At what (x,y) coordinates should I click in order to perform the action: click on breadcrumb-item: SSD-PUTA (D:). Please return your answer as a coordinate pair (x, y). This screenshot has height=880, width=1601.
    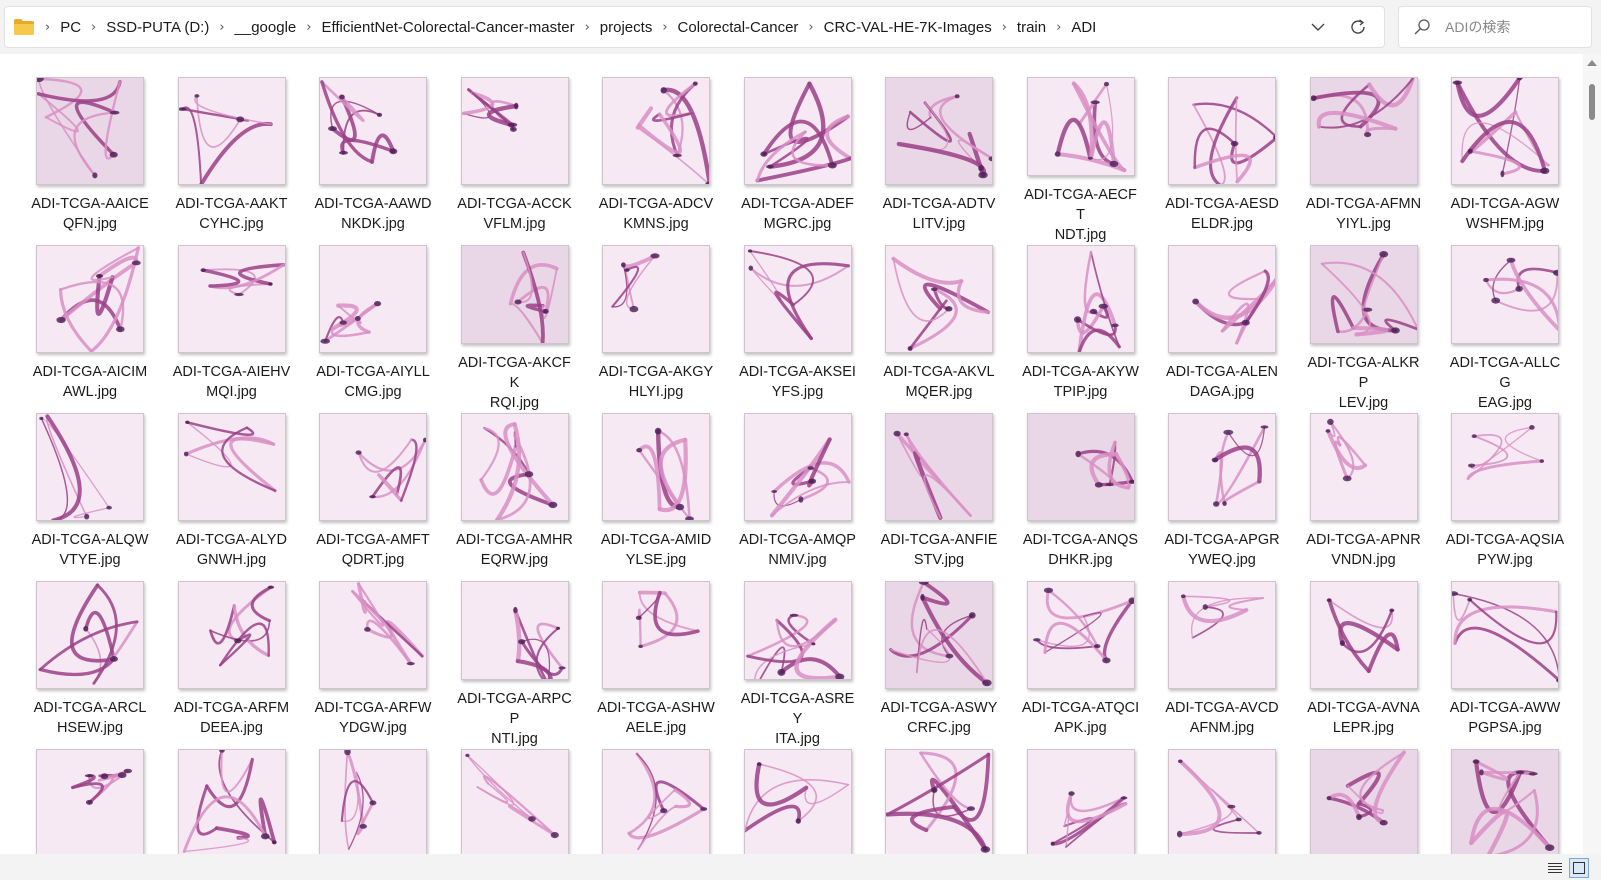
    Looking at the image, I should click on (158, 27).